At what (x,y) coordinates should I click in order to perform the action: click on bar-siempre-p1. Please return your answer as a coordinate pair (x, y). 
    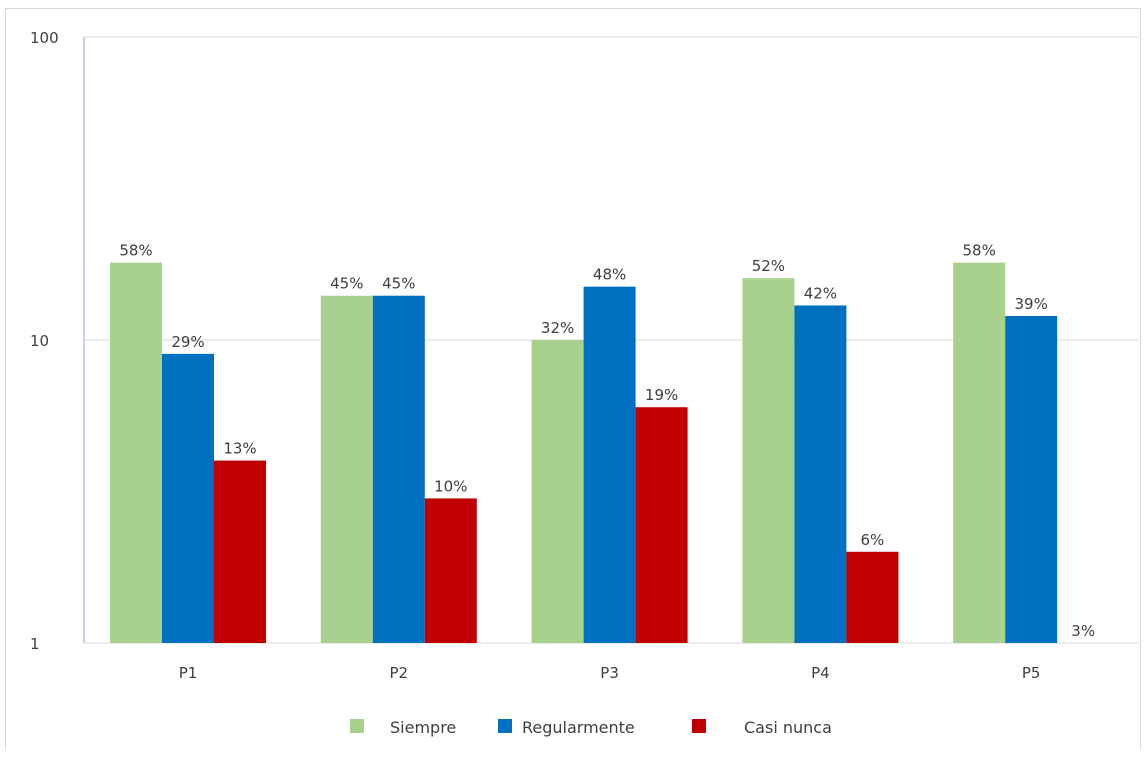
    Looking at the image, I should click on (136, 452).